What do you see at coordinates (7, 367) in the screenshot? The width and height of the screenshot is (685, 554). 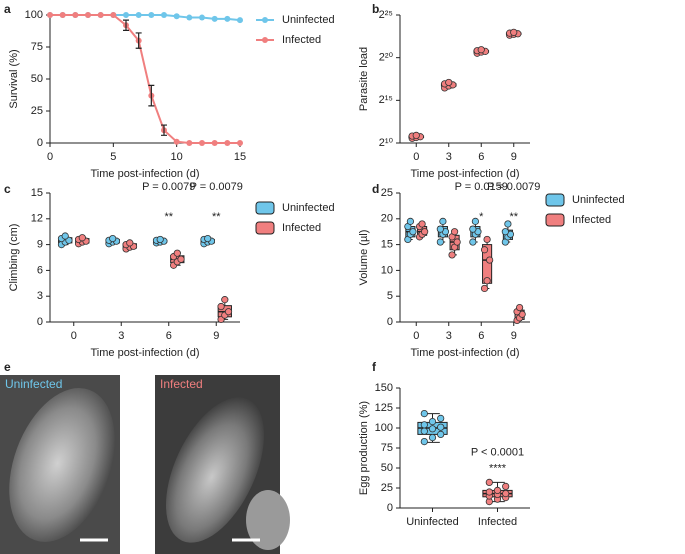 I see `panel-label: e` at bounding box center [7, 367].